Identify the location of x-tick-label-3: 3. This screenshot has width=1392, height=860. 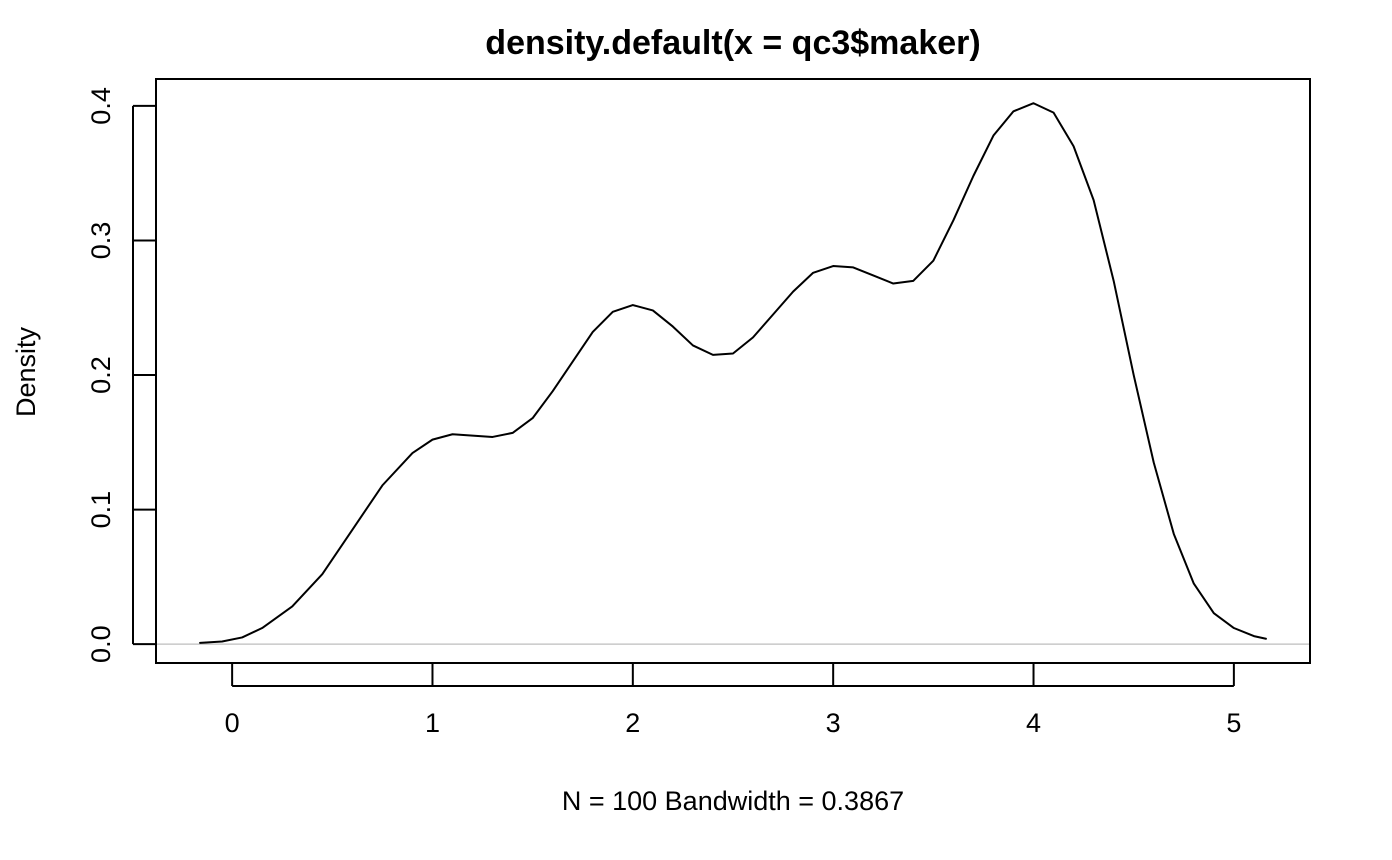
(833, 723).